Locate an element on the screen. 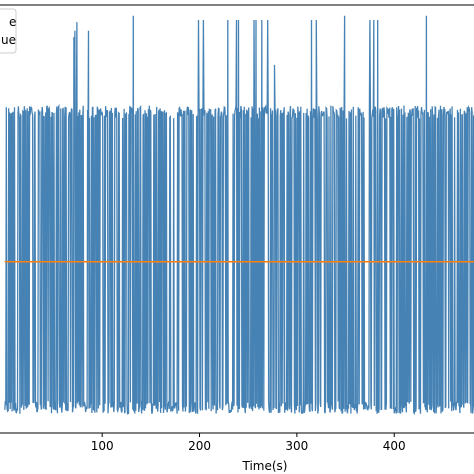  legend-entry-label: ue is located at coordinates (8, 40).